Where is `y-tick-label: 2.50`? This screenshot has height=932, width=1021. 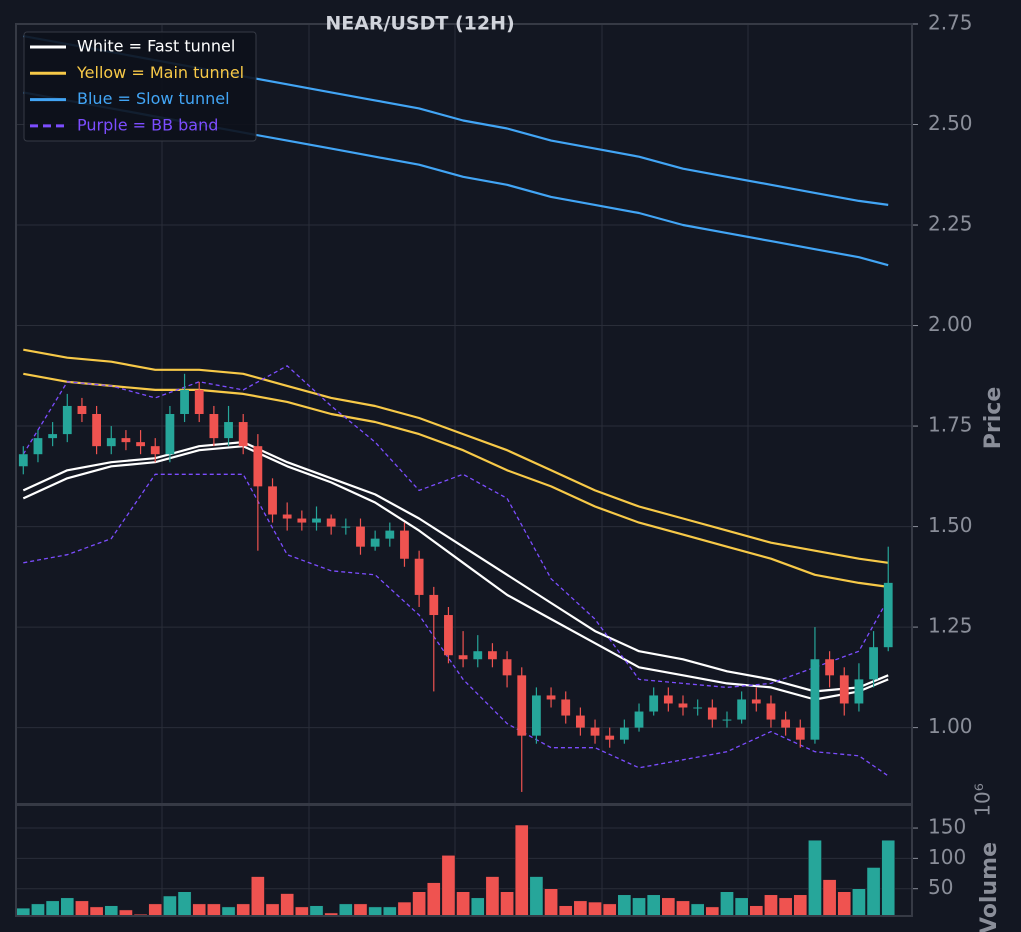
y-tick-label: 2.50 is located at coordinates (950, 123).